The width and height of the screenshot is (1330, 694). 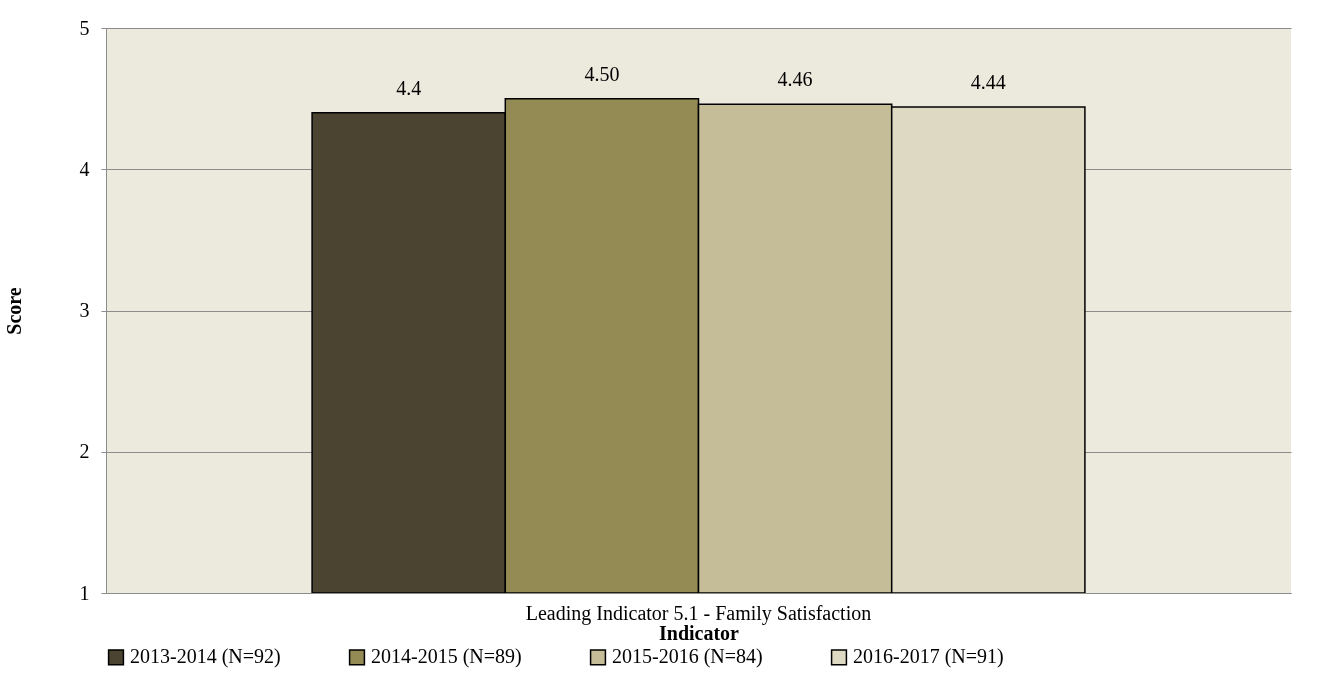 I want to click on y-axis-title: Score, so click(x=13, y=311).